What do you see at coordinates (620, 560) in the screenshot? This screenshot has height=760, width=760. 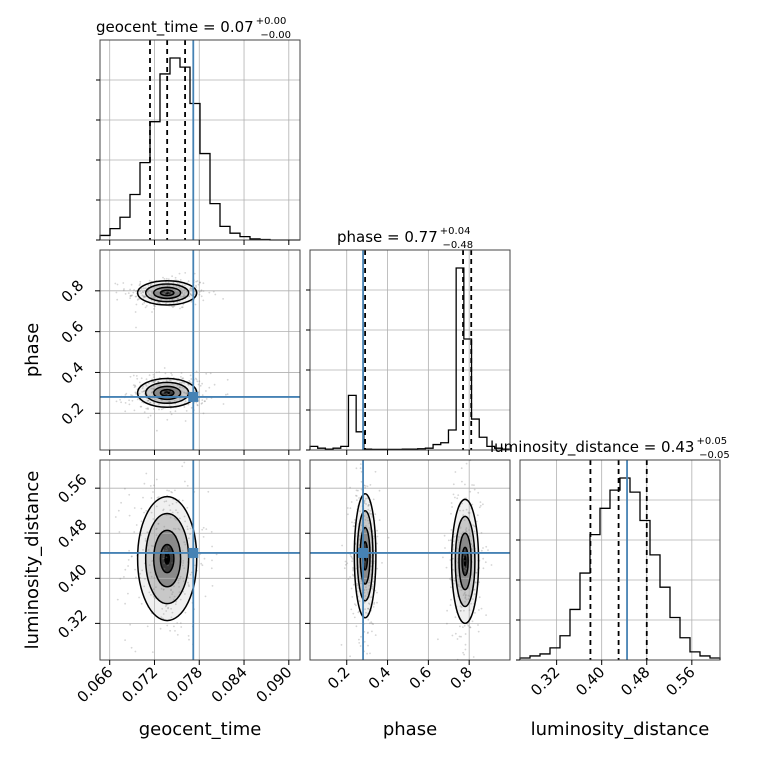 I see `panel-luminosity_distance-luminosity_distance-frame` at bounding box center [620, 560].